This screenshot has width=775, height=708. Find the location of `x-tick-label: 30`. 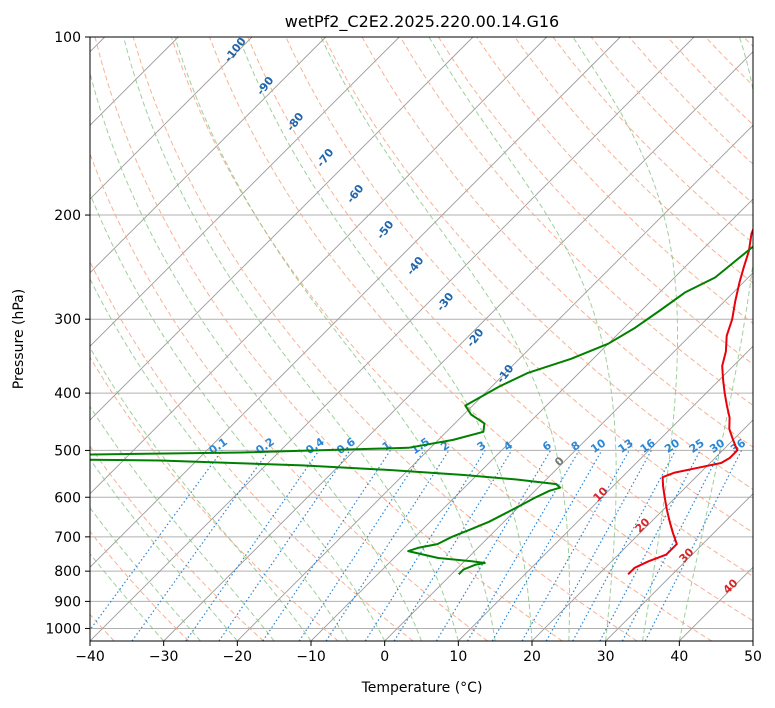

x-tick-label: 30 is located at coordinates (606, 657).